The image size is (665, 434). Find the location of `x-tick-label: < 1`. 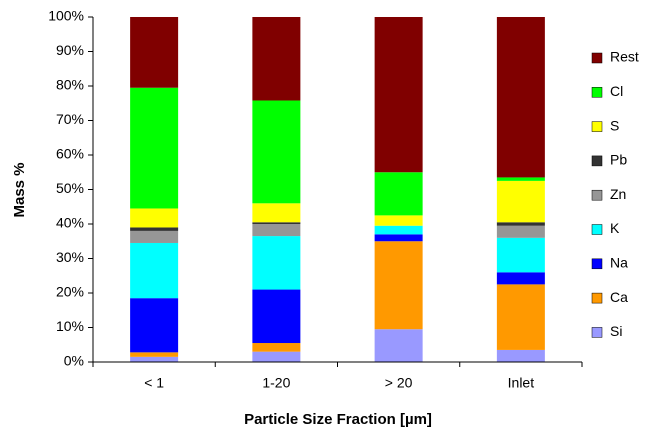

x-tick-label: < 1 is located at coordinates (154, 383).